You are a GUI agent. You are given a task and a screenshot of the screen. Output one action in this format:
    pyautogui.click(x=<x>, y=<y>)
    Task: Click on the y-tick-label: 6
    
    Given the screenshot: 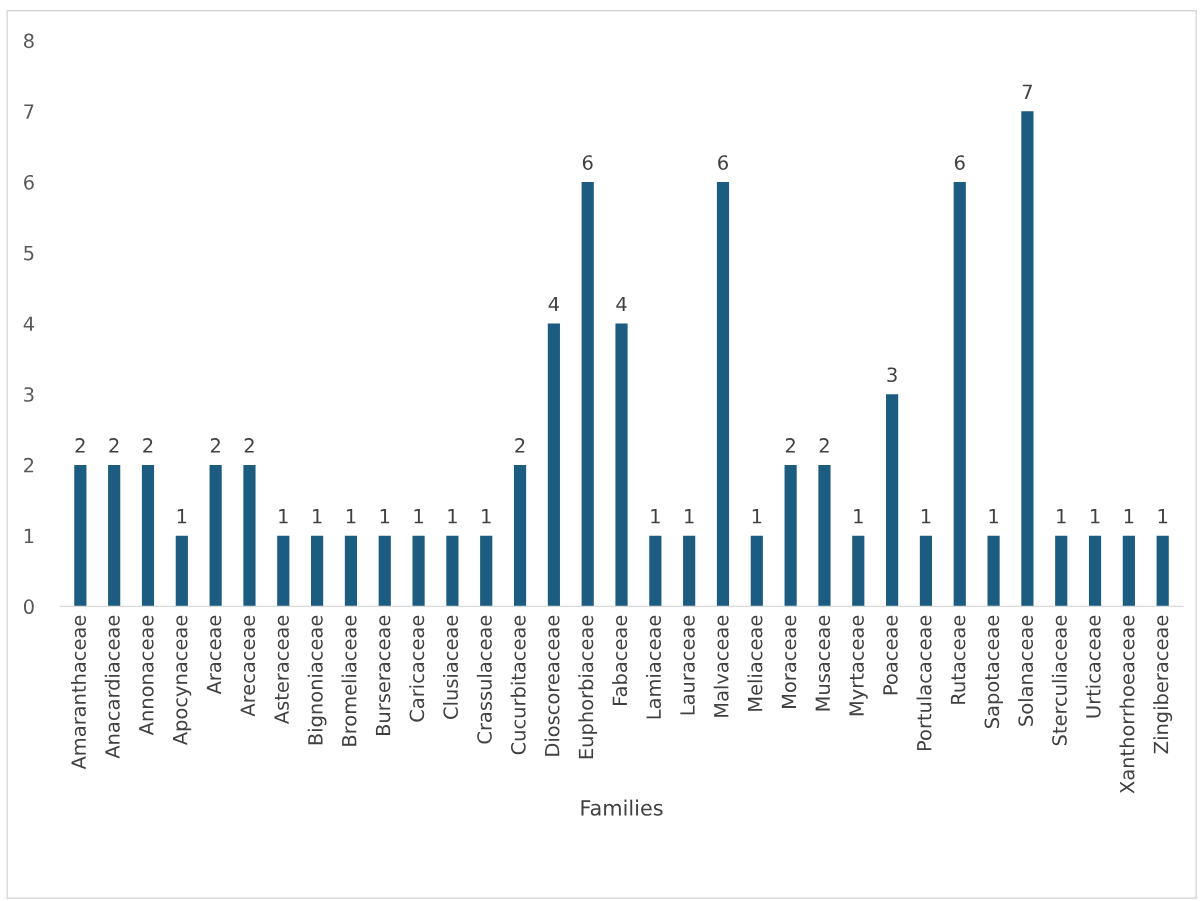 What is the action you would take?
    pyautogui.click(x=29, y=182)
    